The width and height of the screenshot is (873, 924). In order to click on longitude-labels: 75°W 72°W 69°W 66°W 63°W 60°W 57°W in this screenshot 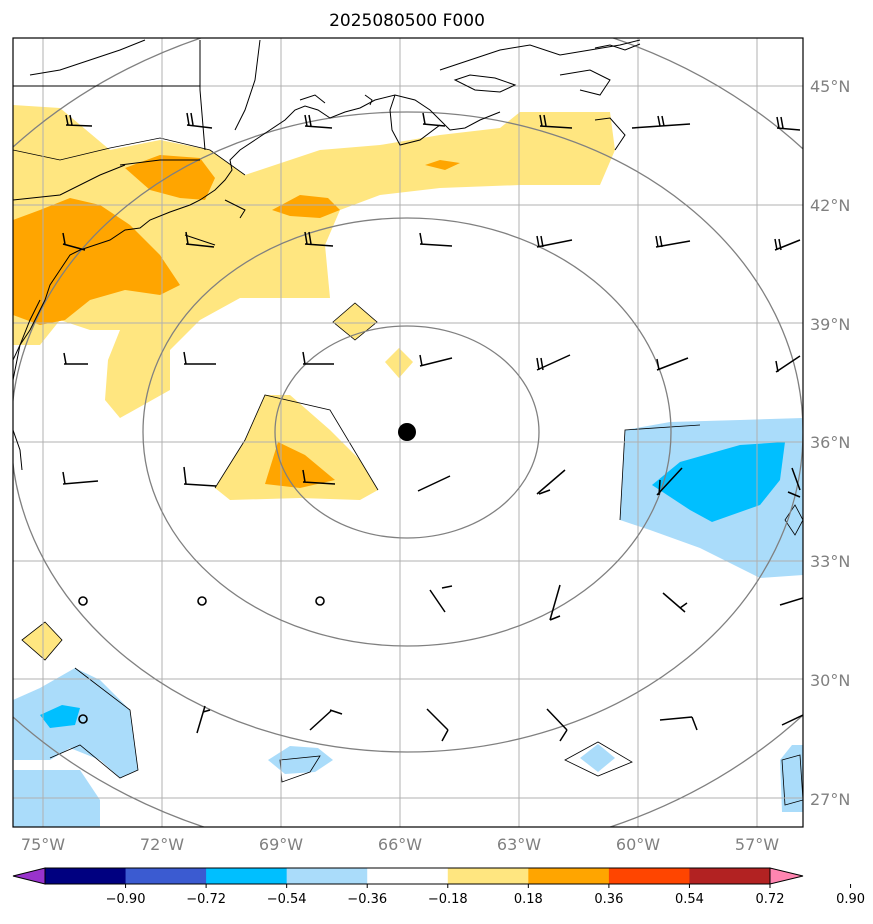, I will do `click(400, 844)`.